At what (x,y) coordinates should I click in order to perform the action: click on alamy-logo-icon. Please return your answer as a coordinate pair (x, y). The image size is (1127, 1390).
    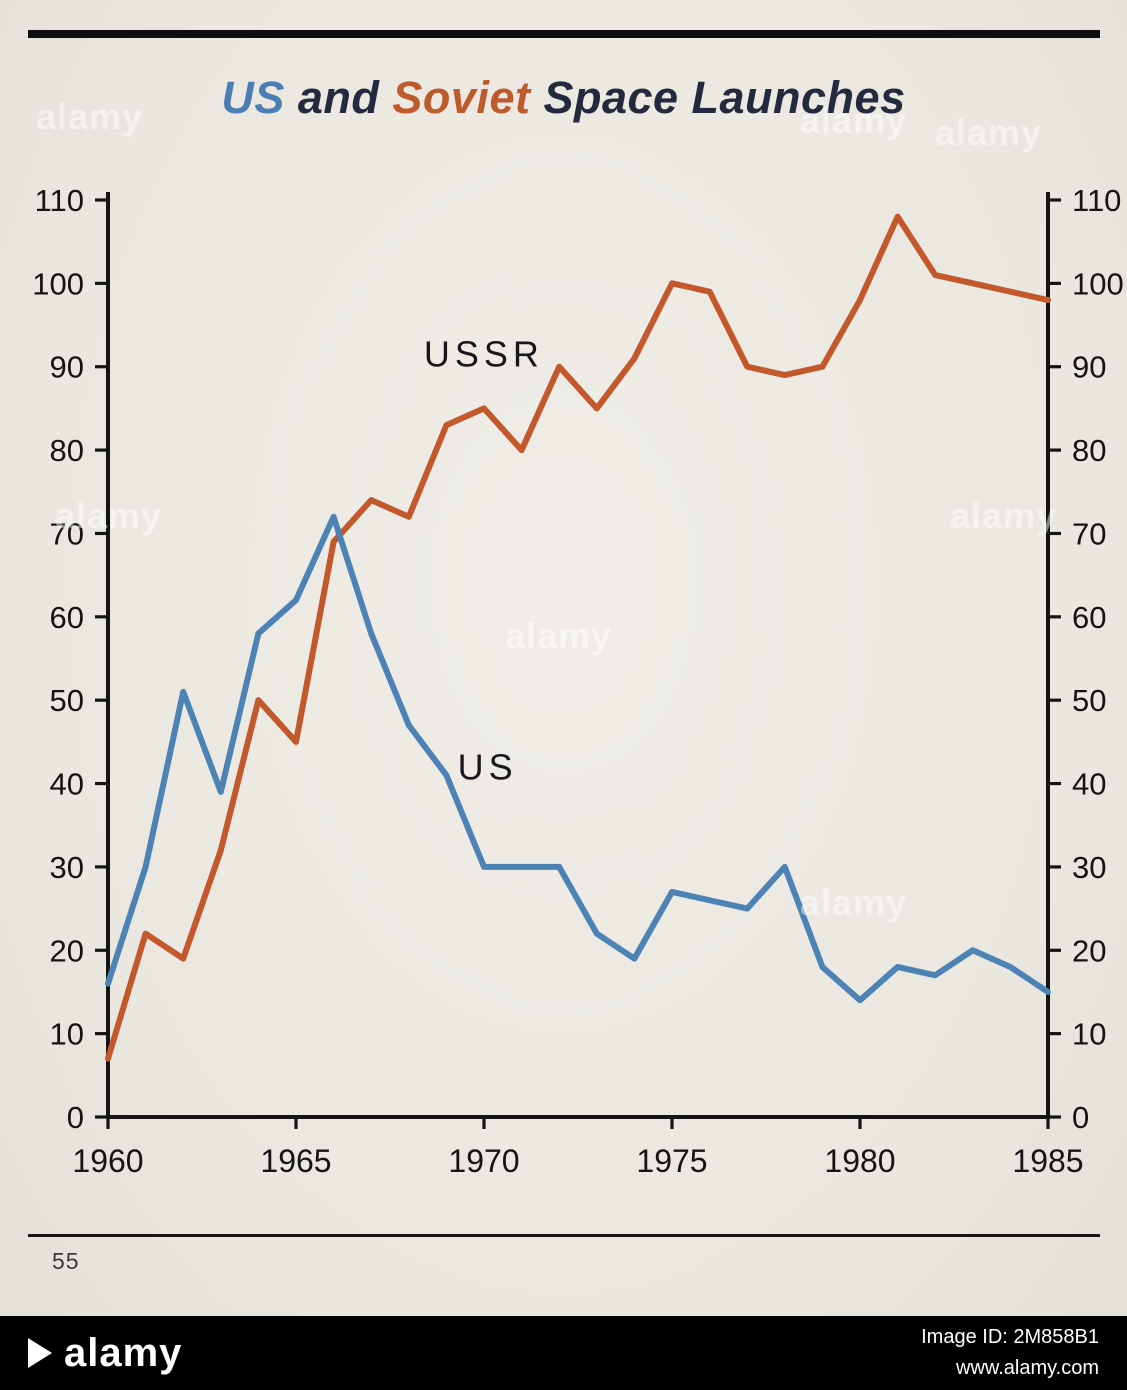
    Looking at the image, I should click on (40, 1353).